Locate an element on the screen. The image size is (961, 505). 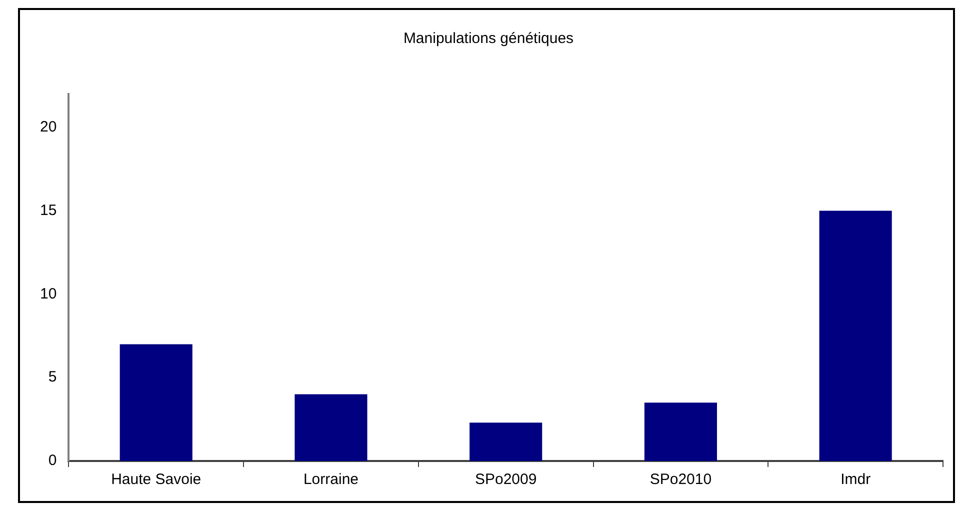
x-tick-label: SPo2009 is located at coordinates (505, 479).